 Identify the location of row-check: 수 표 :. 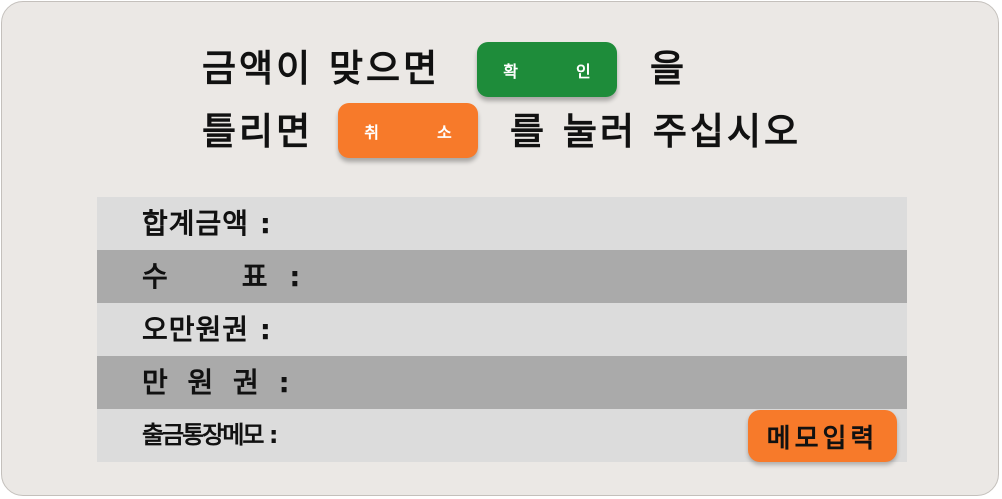
(502, 276).